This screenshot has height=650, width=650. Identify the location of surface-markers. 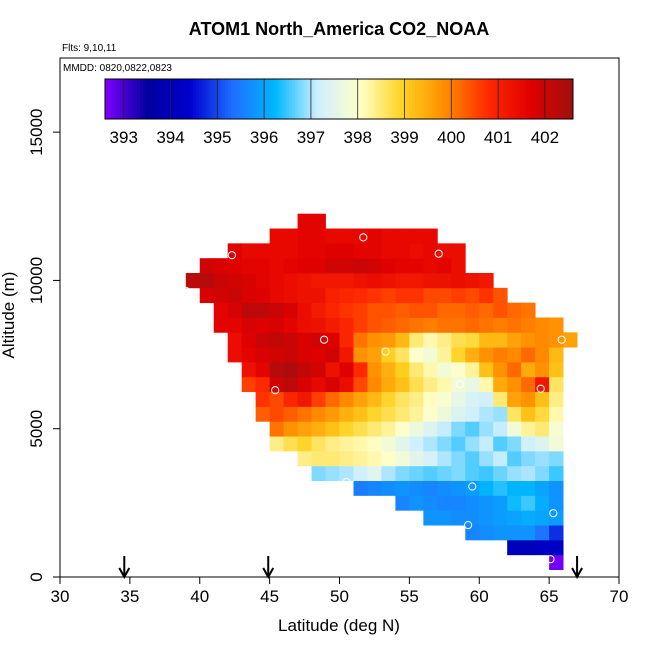
(350, 568).